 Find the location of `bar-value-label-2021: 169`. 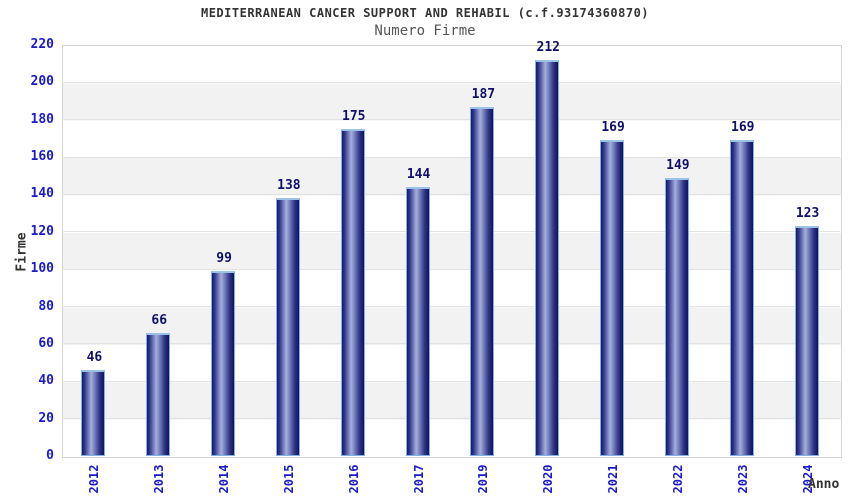

bar-value-label-2021: 169 is located at coordinates (613, 128).